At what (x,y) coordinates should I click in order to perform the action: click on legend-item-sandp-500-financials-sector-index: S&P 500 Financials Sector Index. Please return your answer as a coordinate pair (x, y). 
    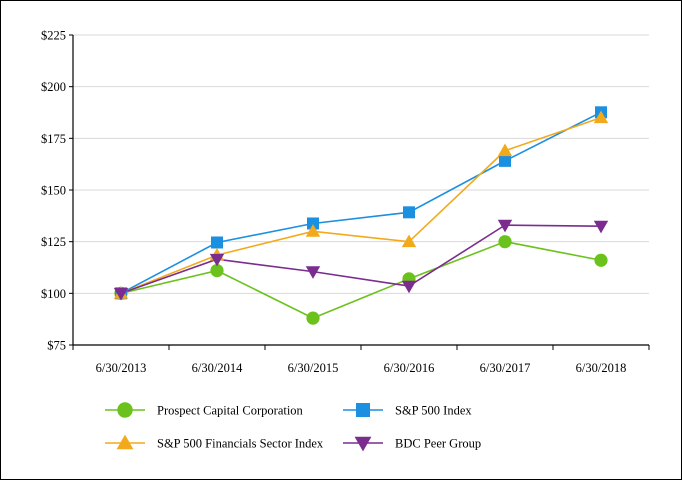
    Looking at the image, I should click on (214, 442).